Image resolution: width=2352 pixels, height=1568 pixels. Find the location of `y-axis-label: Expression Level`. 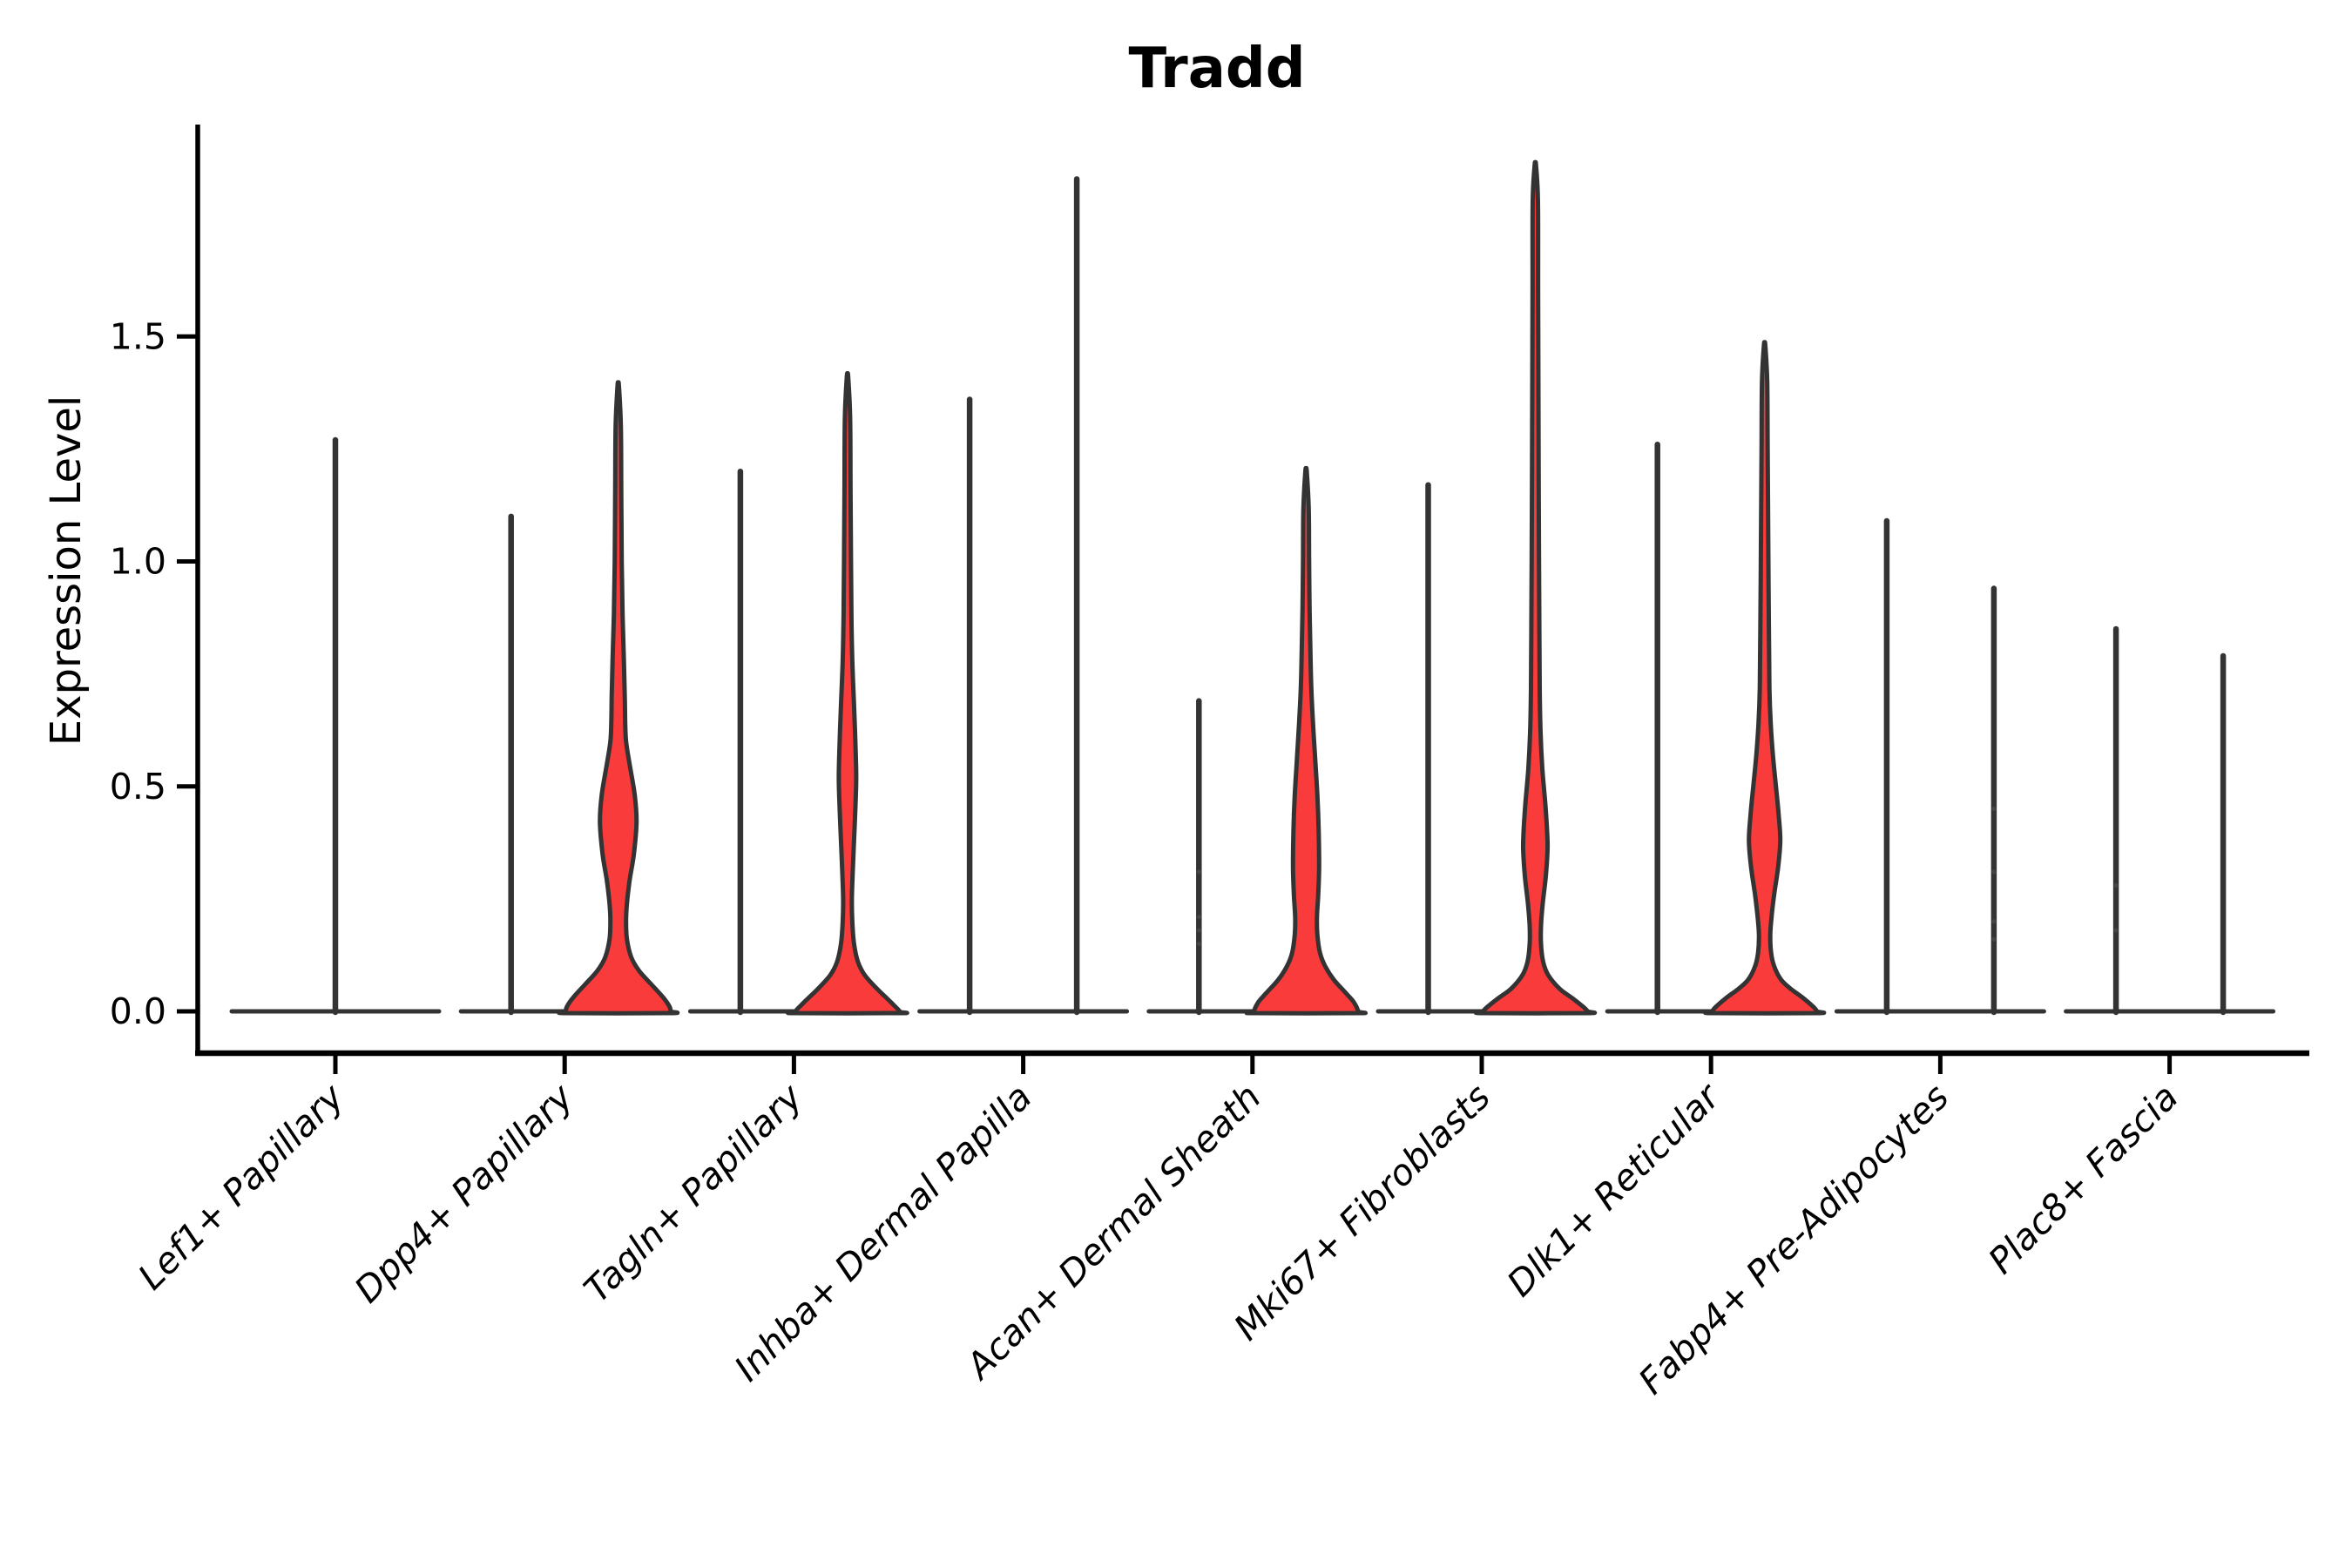

y-axis-label: Expression Level is located at coordinates (66, 571).